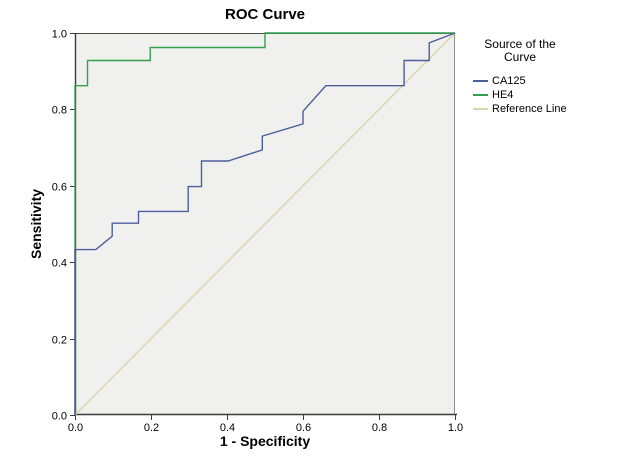  I want to click on legend-title-line-1: Source of the, so click(520, 44).